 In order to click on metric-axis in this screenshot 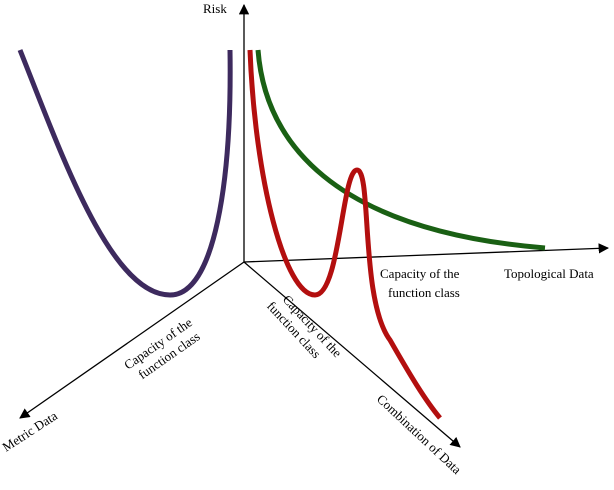, I will do `click(132, 340)`.